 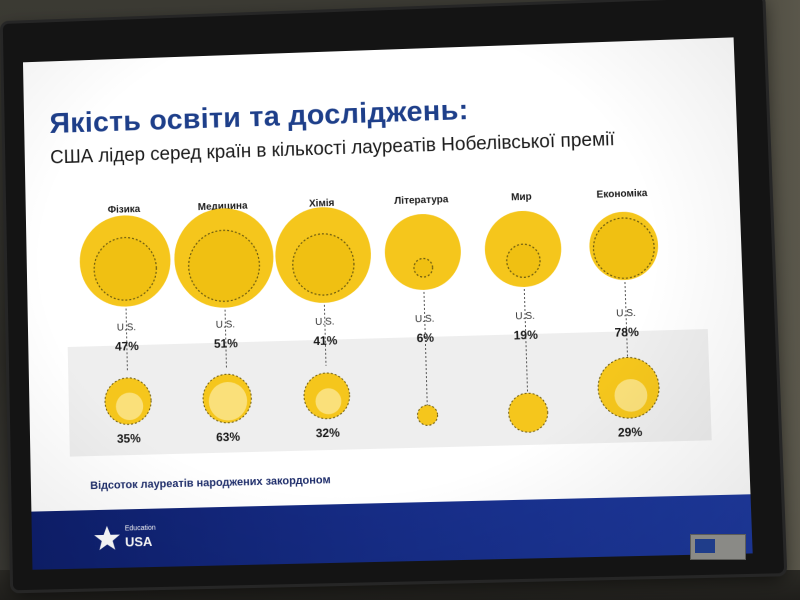 What do you see at coordinates (521, 198) in the screenshot?
I see `category-label: Мир` at bounding box center [521, 198].